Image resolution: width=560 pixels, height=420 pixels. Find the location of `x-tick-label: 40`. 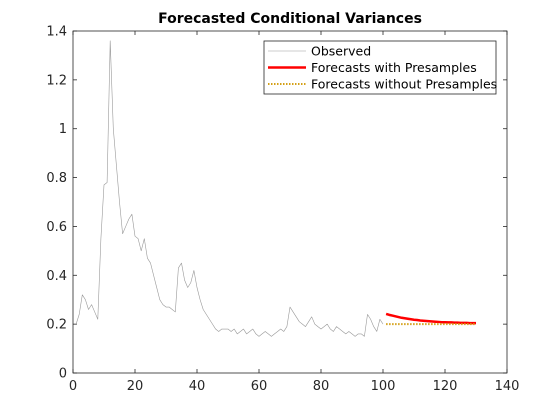

x-tick-label: 40 is located at coordinates (197, 386).